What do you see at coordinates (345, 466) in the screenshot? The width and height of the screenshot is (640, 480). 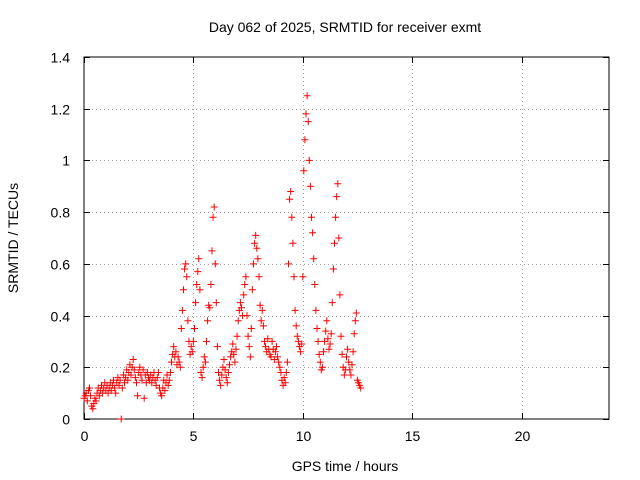 I see `x-axis-title: GPS time / hours` at bounding box center [345, 466].